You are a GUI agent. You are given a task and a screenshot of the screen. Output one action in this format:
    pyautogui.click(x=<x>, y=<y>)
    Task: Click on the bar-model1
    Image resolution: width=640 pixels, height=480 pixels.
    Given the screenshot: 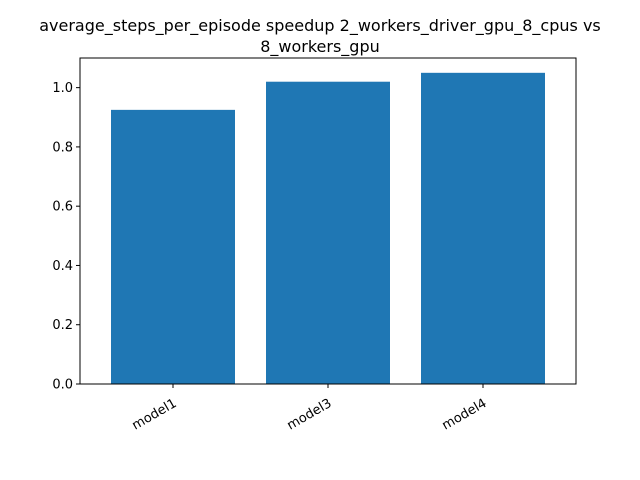 What is the action you would take?
    pyautogui.click(x=173, y=246)
    